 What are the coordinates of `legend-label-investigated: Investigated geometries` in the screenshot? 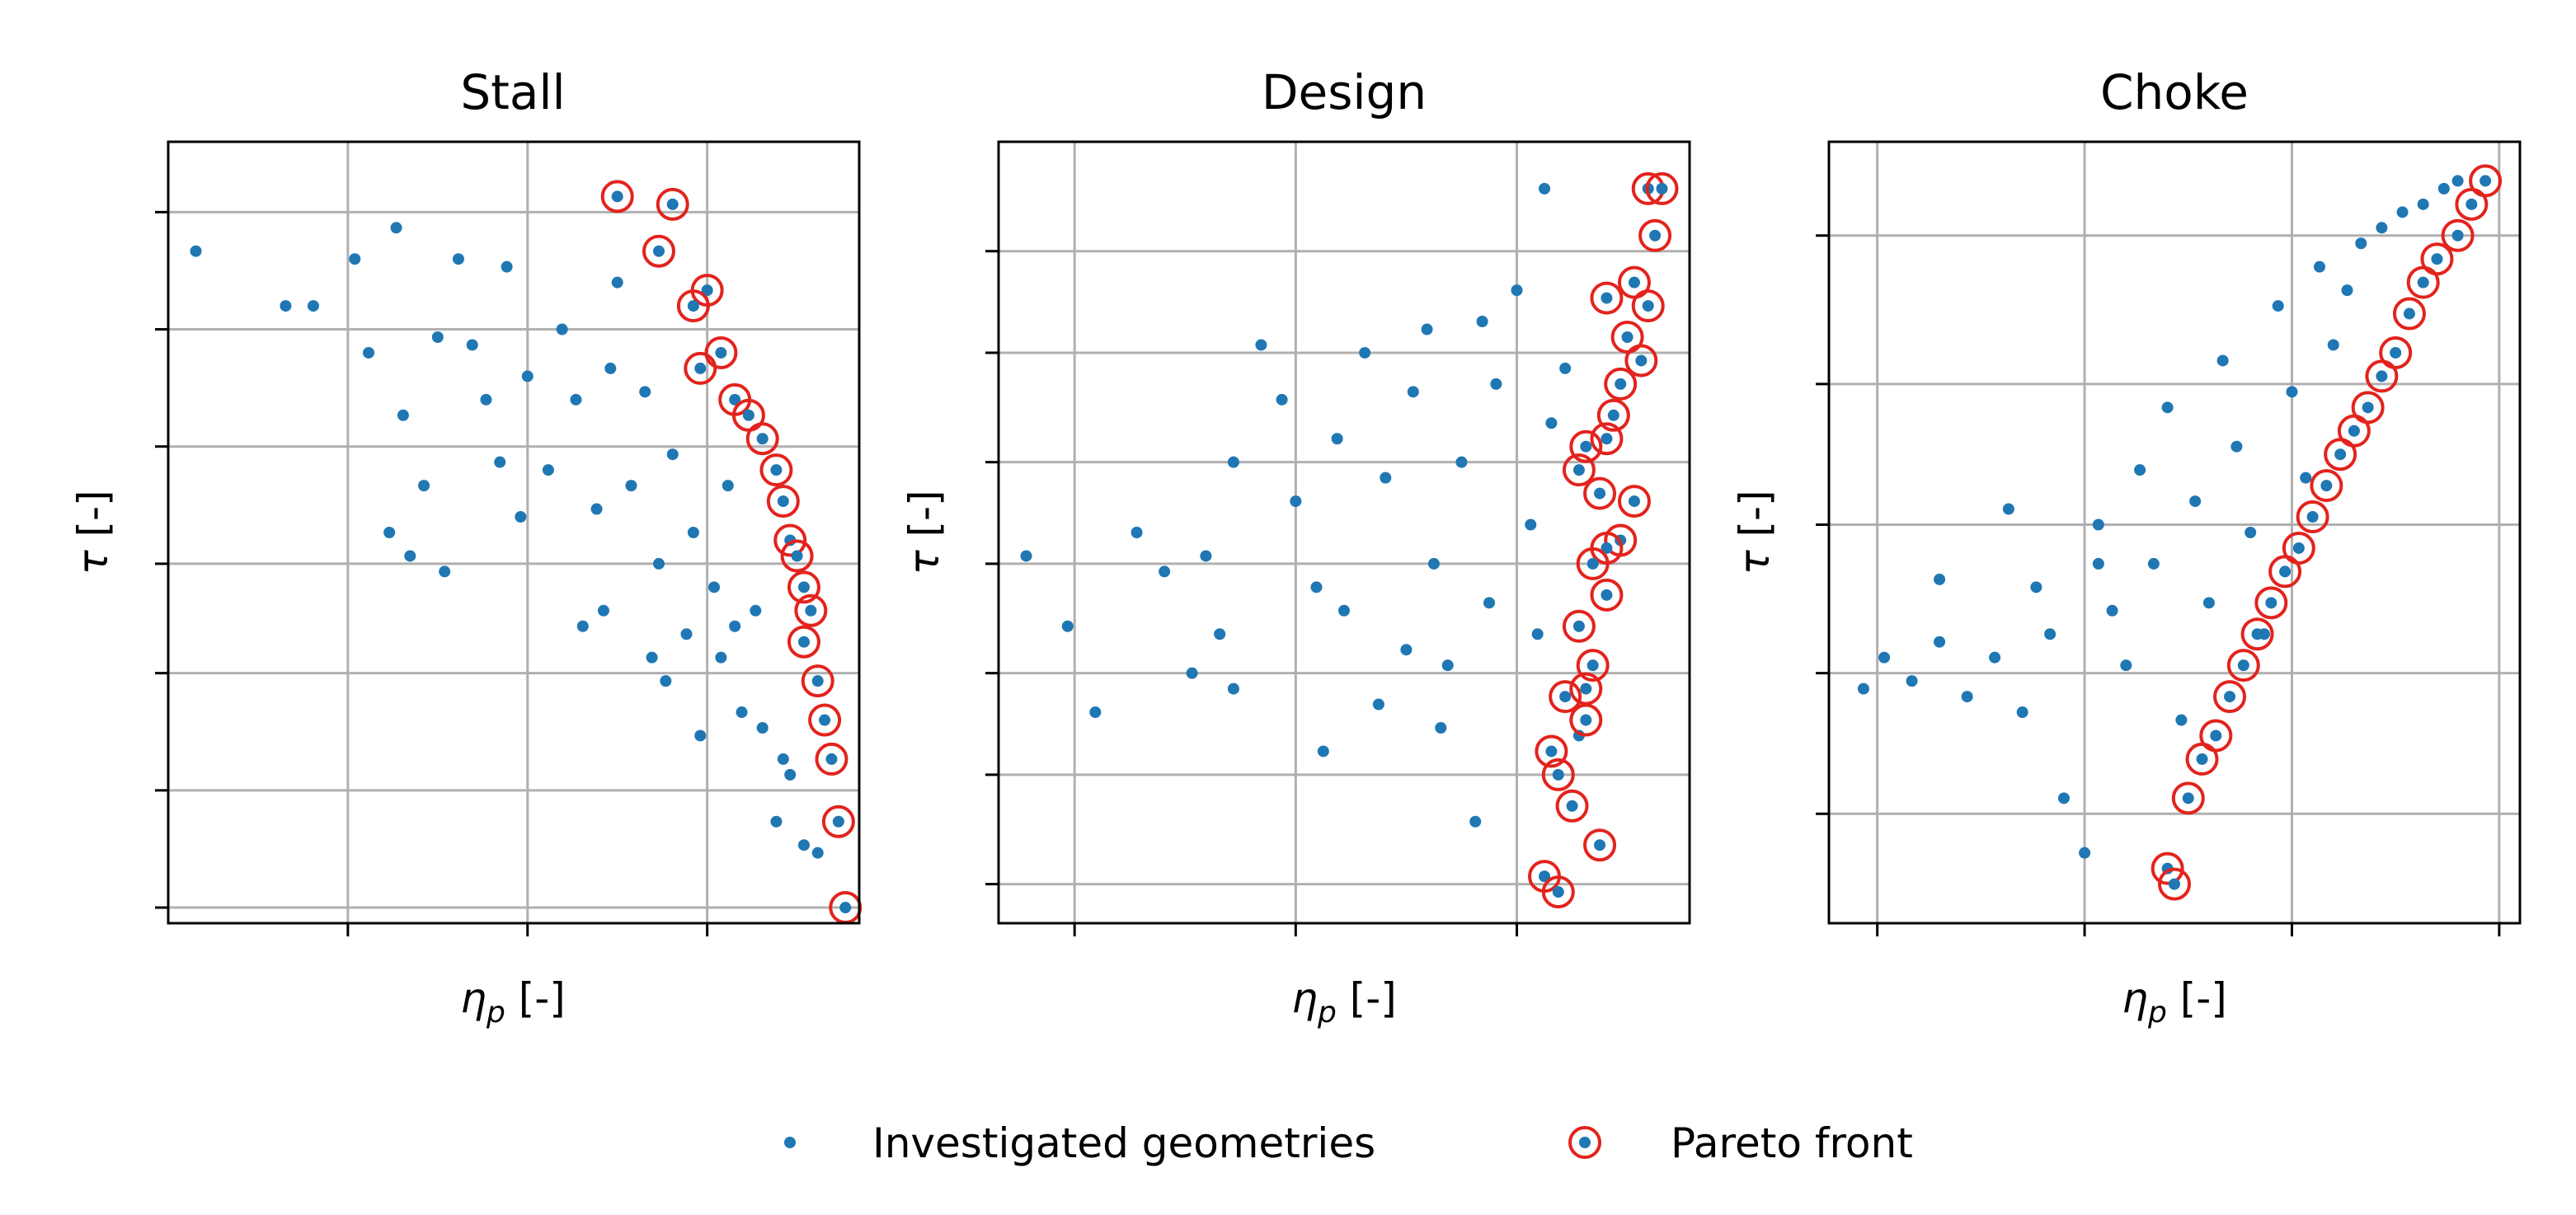 It's located at (1123, 1143).